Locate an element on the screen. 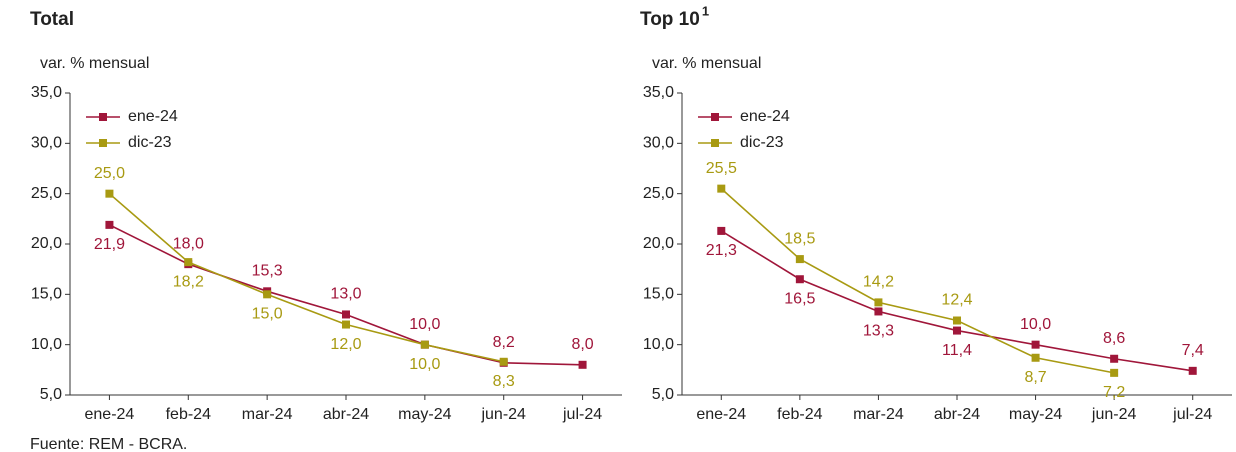 This screenshot has width=1236, height=452. data-label: 7,2 is located at coordinates (1114, 392).